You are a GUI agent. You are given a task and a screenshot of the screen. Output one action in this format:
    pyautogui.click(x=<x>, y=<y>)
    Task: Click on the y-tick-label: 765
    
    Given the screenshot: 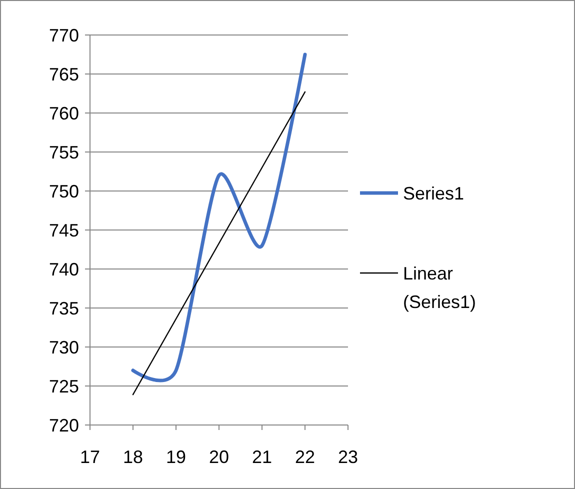 What is the action you would take?
    pyautogui.click(x=64, y=74)
    